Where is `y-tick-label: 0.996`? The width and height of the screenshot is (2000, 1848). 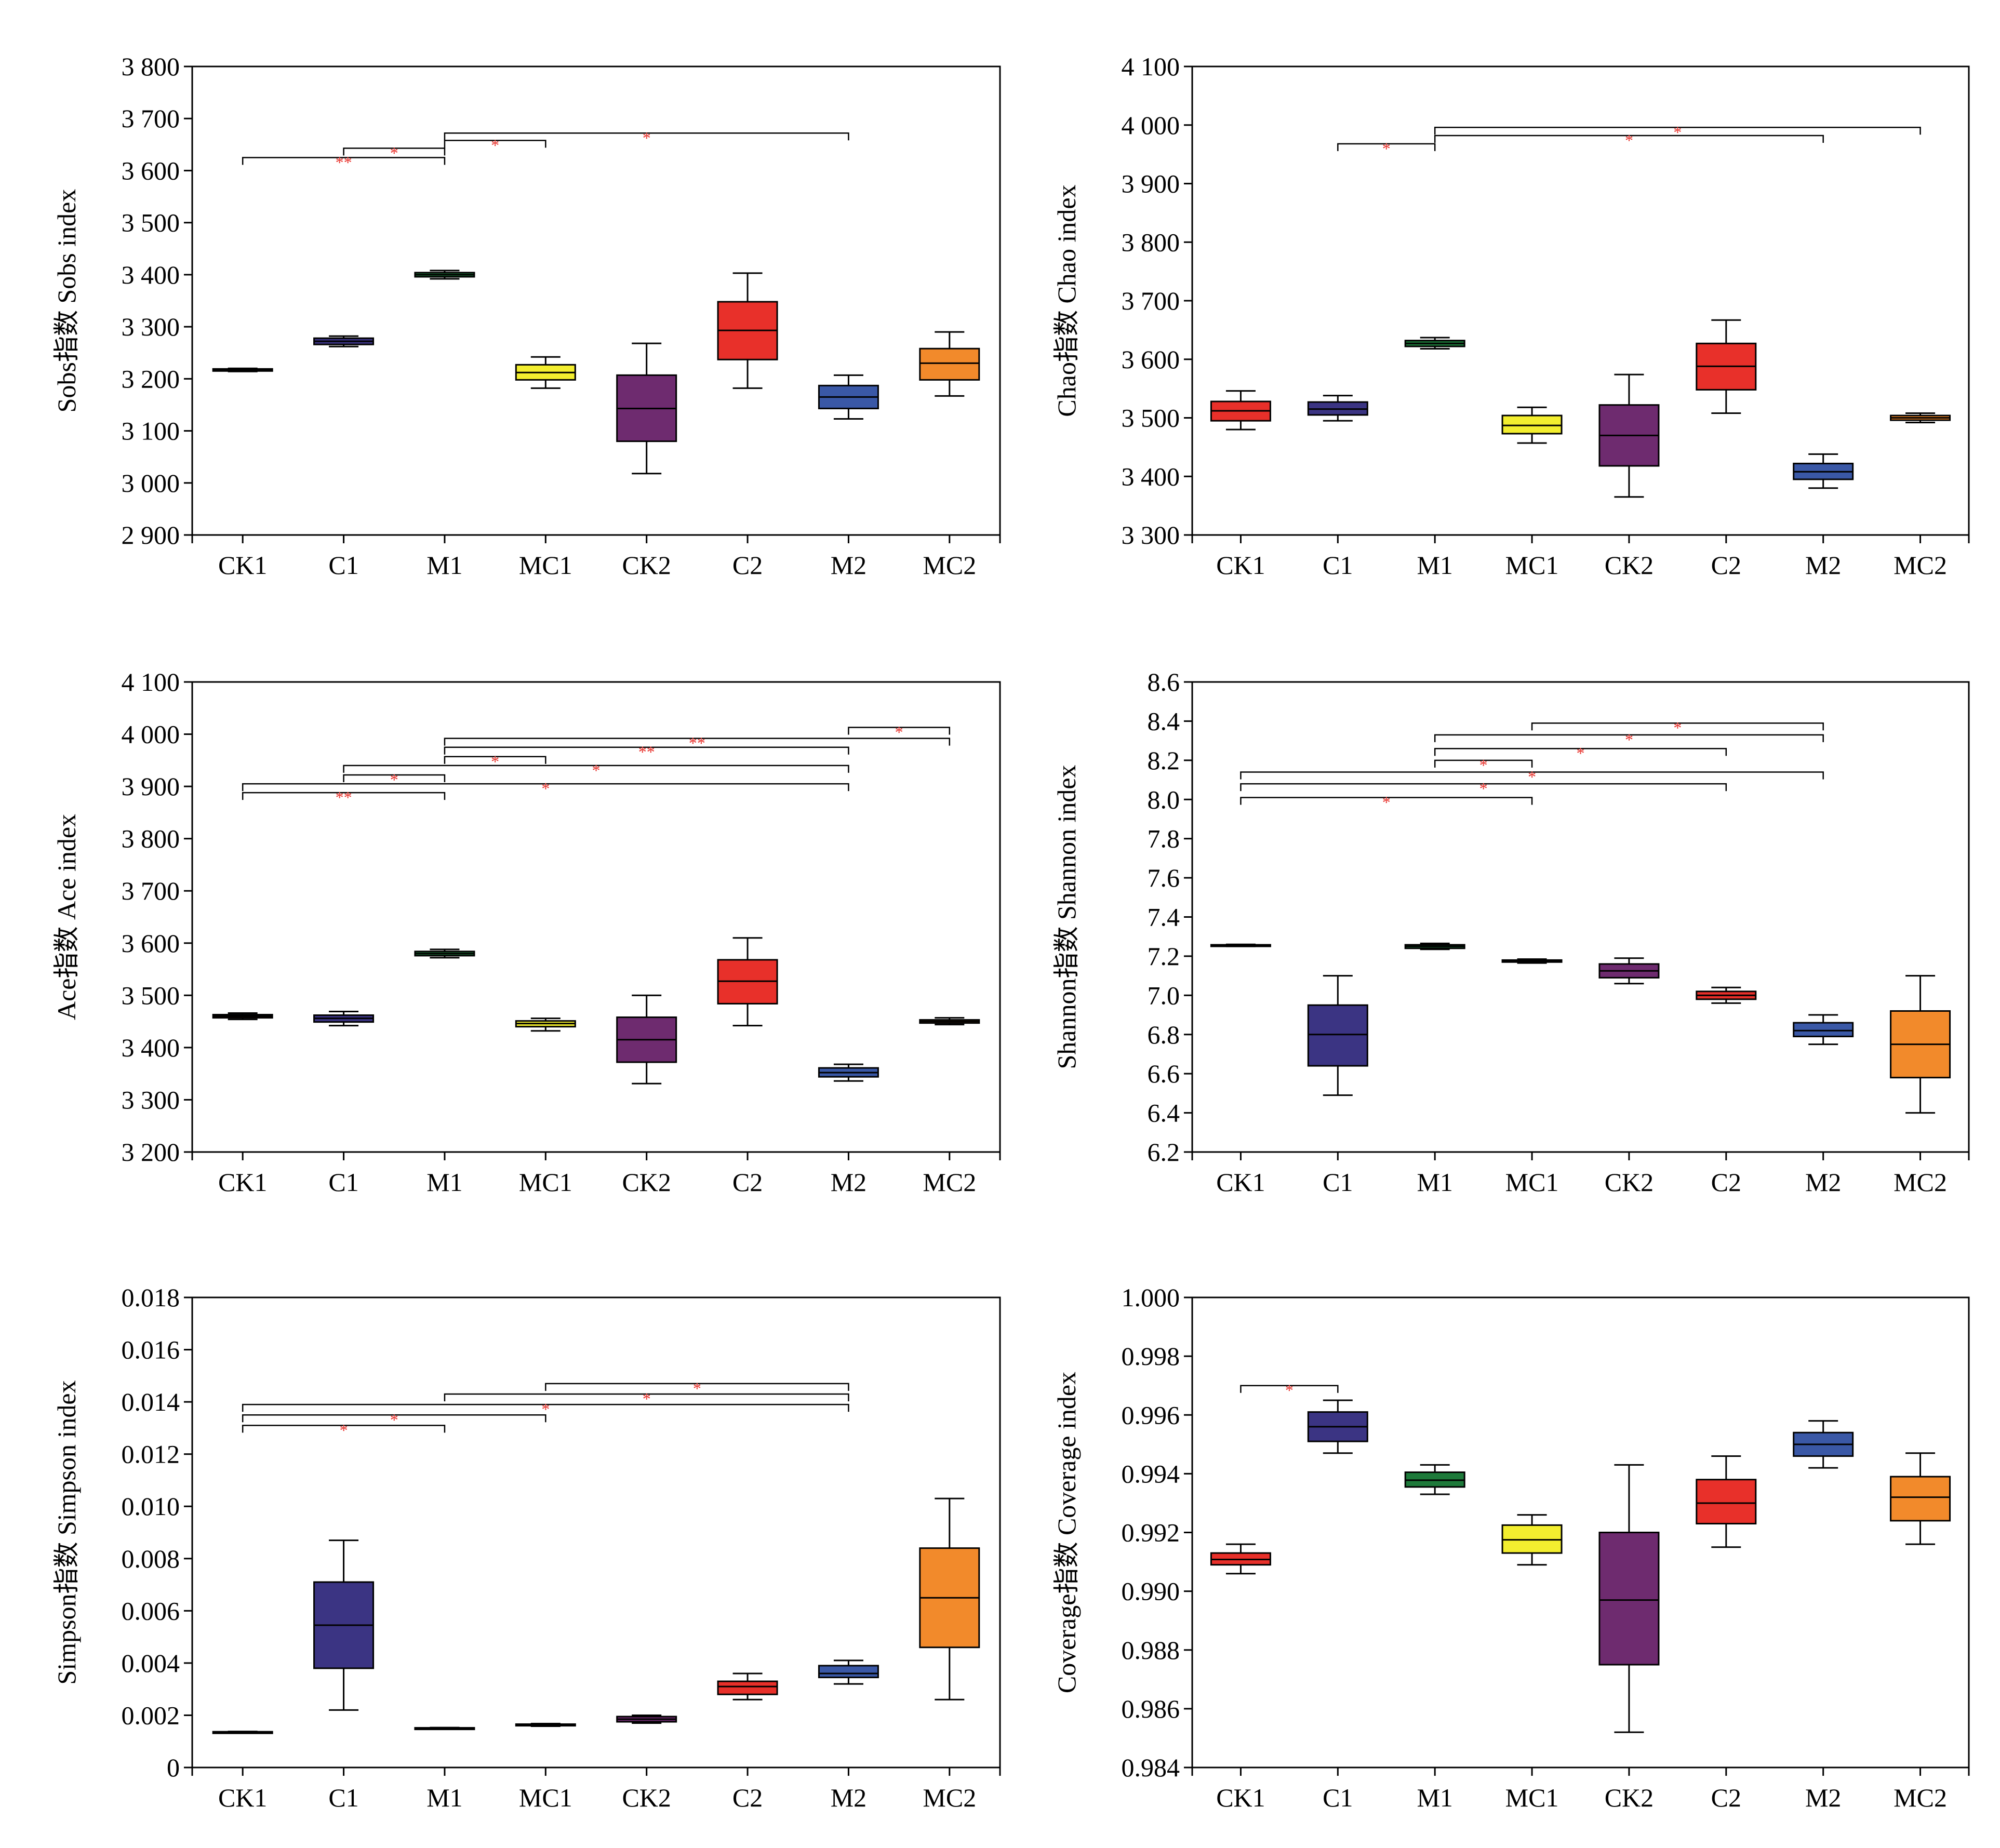 y-tick-label: 0.996 is located at coordinates (1151, 1414).